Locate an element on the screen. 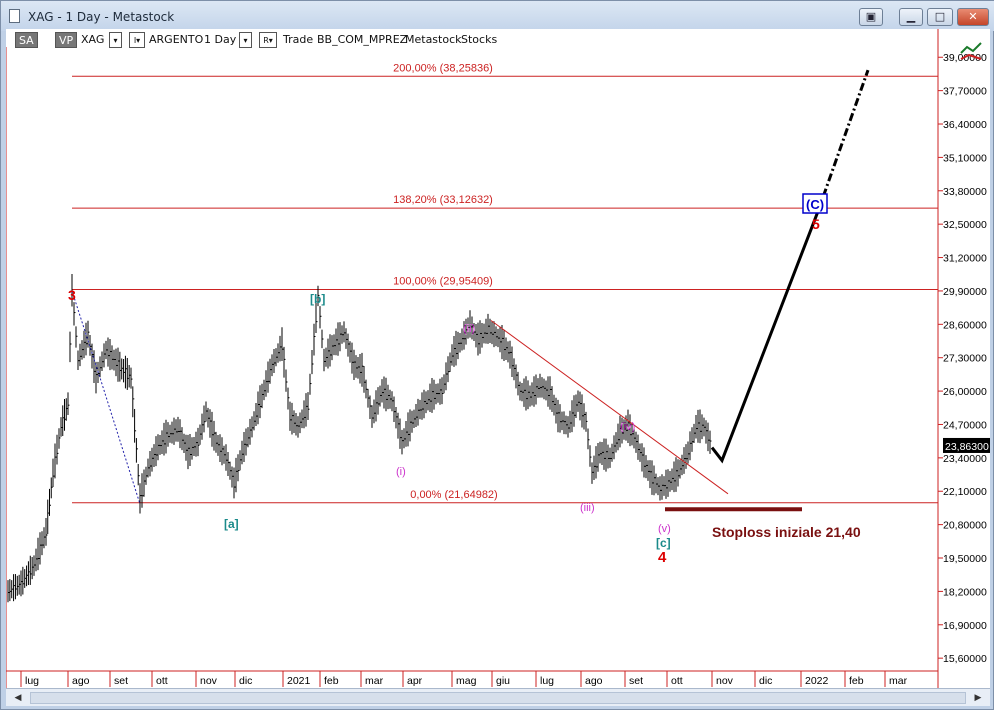  y-tick-label: 20,80000 is located at coordinates (965, 526).